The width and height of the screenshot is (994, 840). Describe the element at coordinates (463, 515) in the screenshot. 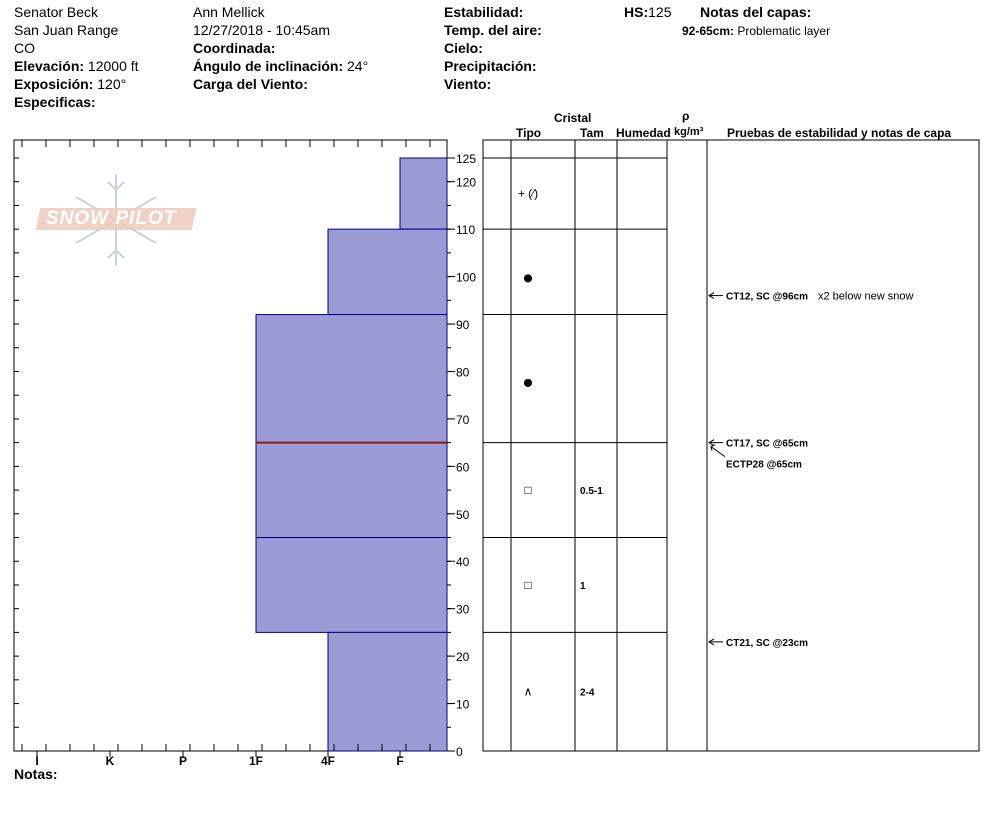

I see `depth-label: 50` at that location.